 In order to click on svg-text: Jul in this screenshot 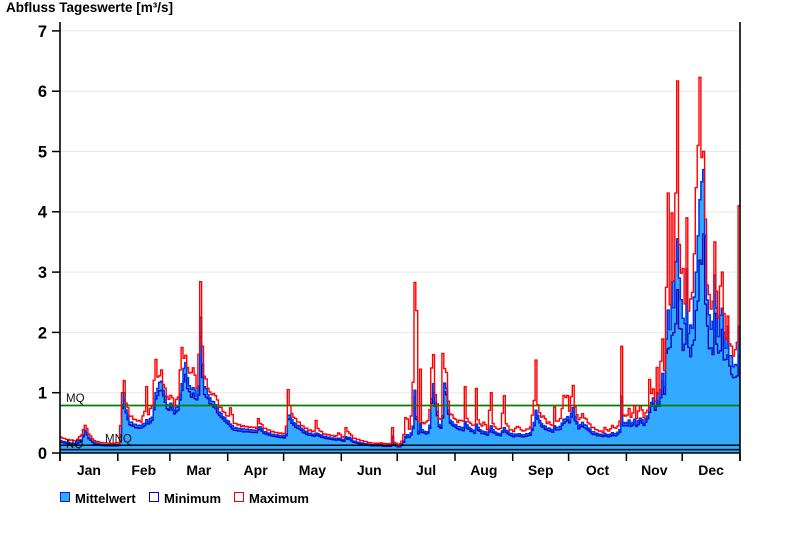, I will do `click(426, 470)`.